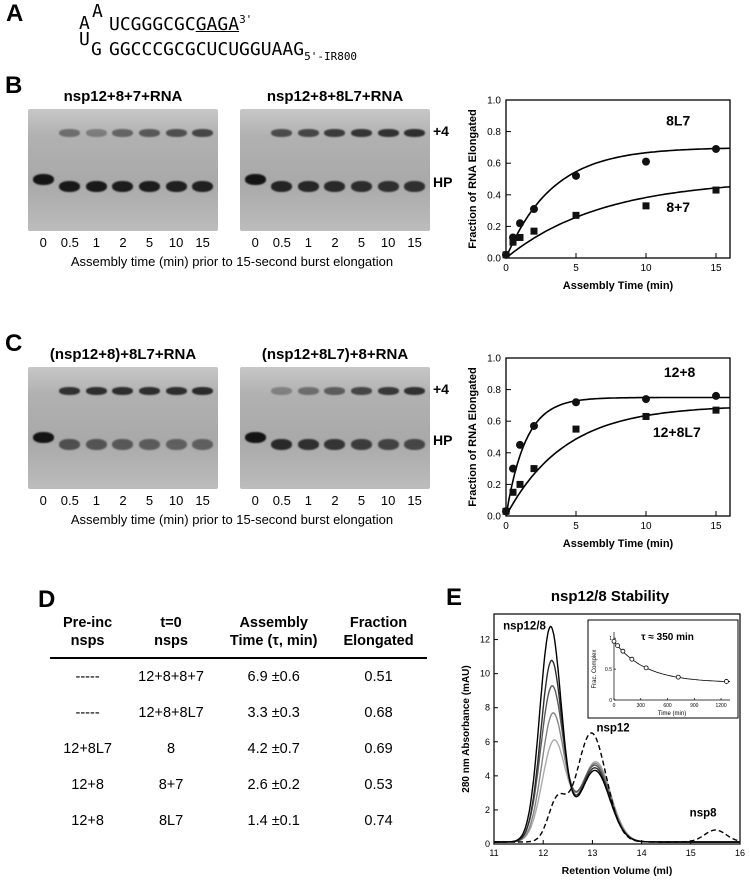  What do you see at coordinates (703, 814) in the screenshot?
I see `peak-label: nsp8` at bounding box center [703, 814].